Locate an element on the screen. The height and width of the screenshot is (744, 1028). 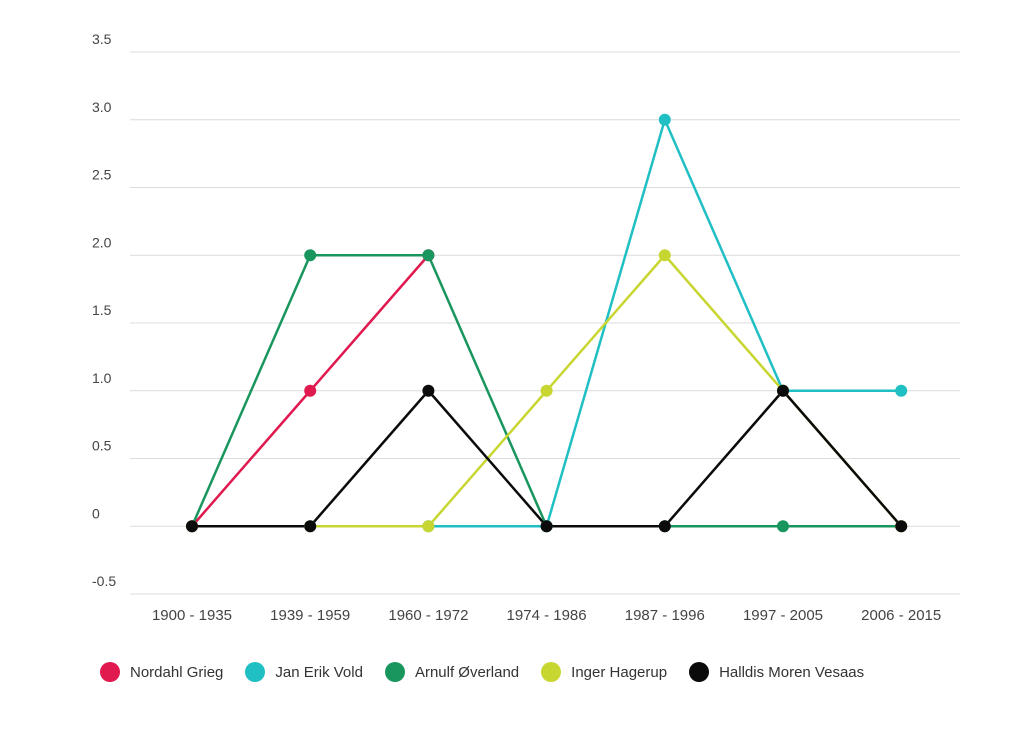
y-tick-label: 2.5 is located at coordinates (102, 175).